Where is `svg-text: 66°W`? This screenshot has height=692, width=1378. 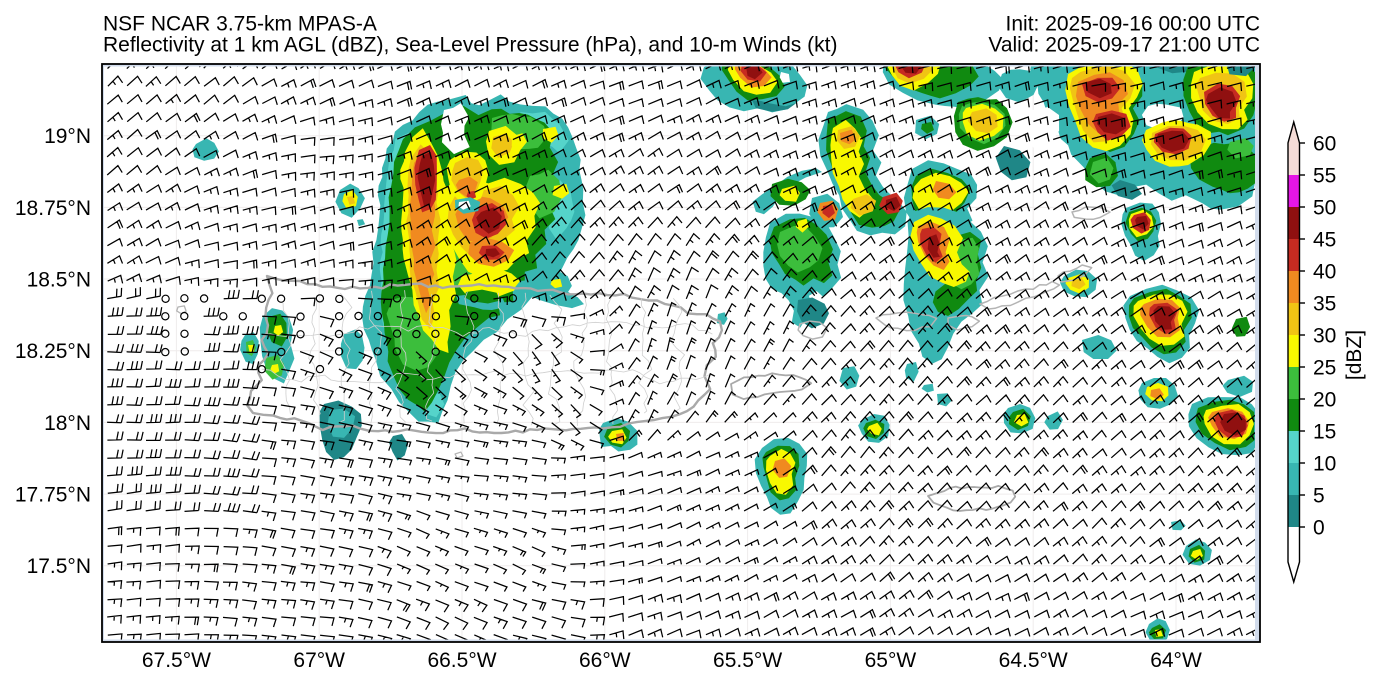 svg-text: 66°W is located at coordinates (605, 660).